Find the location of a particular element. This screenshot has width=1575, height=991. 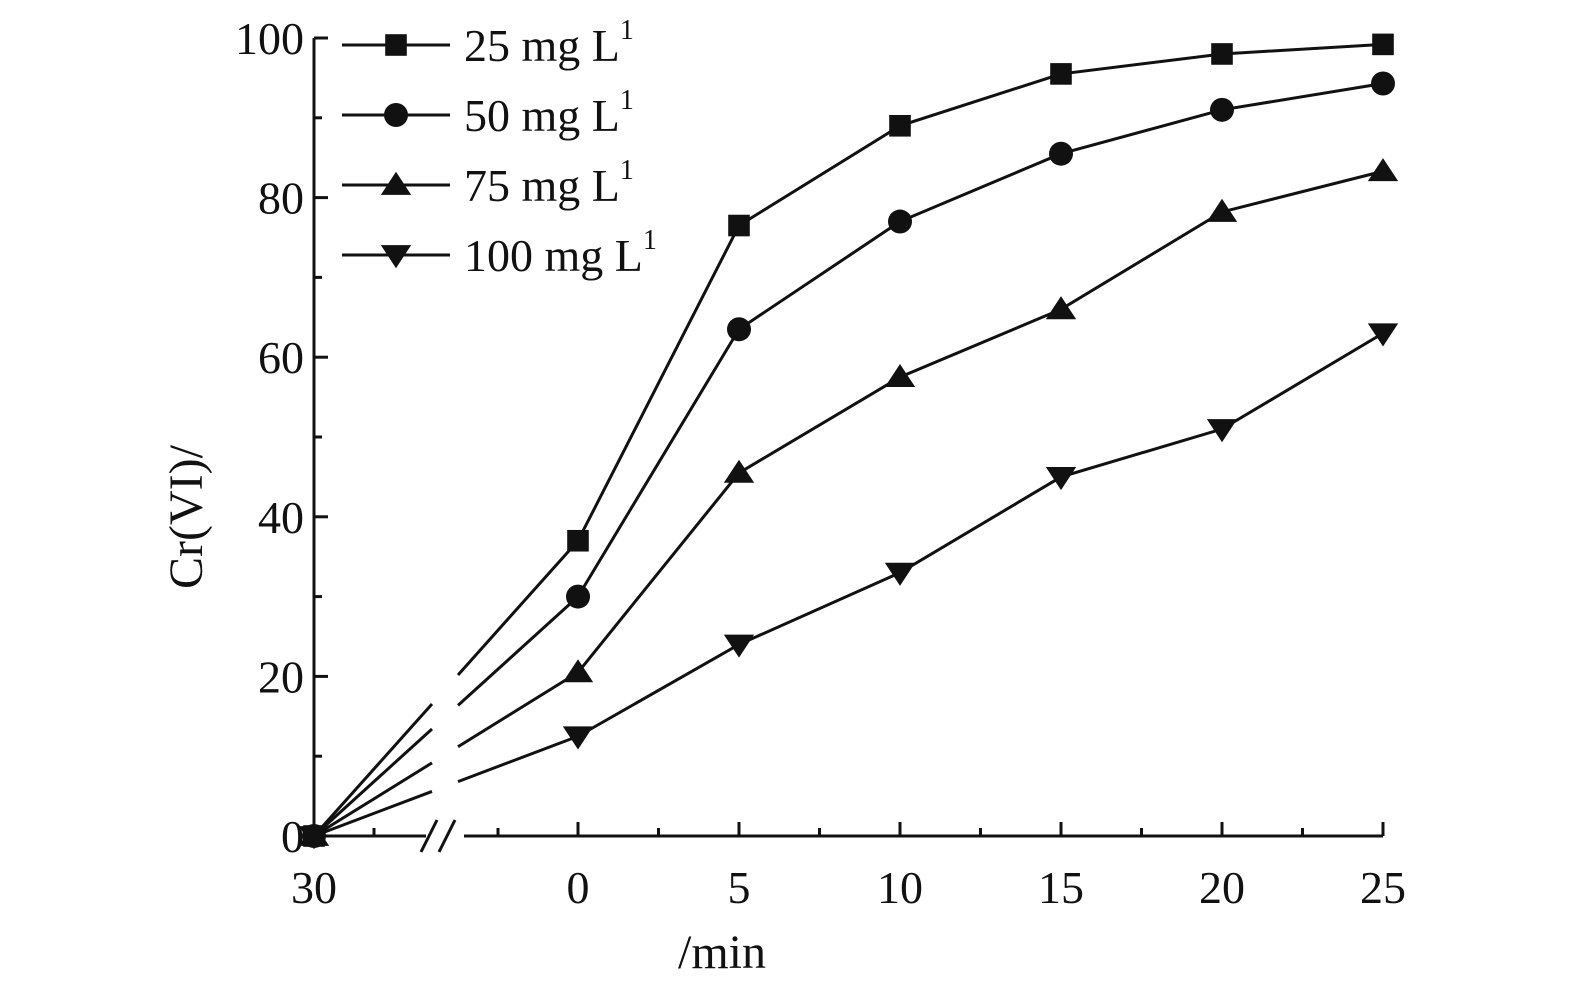

x-axis-title: /min is located at coordinates (722, 952).